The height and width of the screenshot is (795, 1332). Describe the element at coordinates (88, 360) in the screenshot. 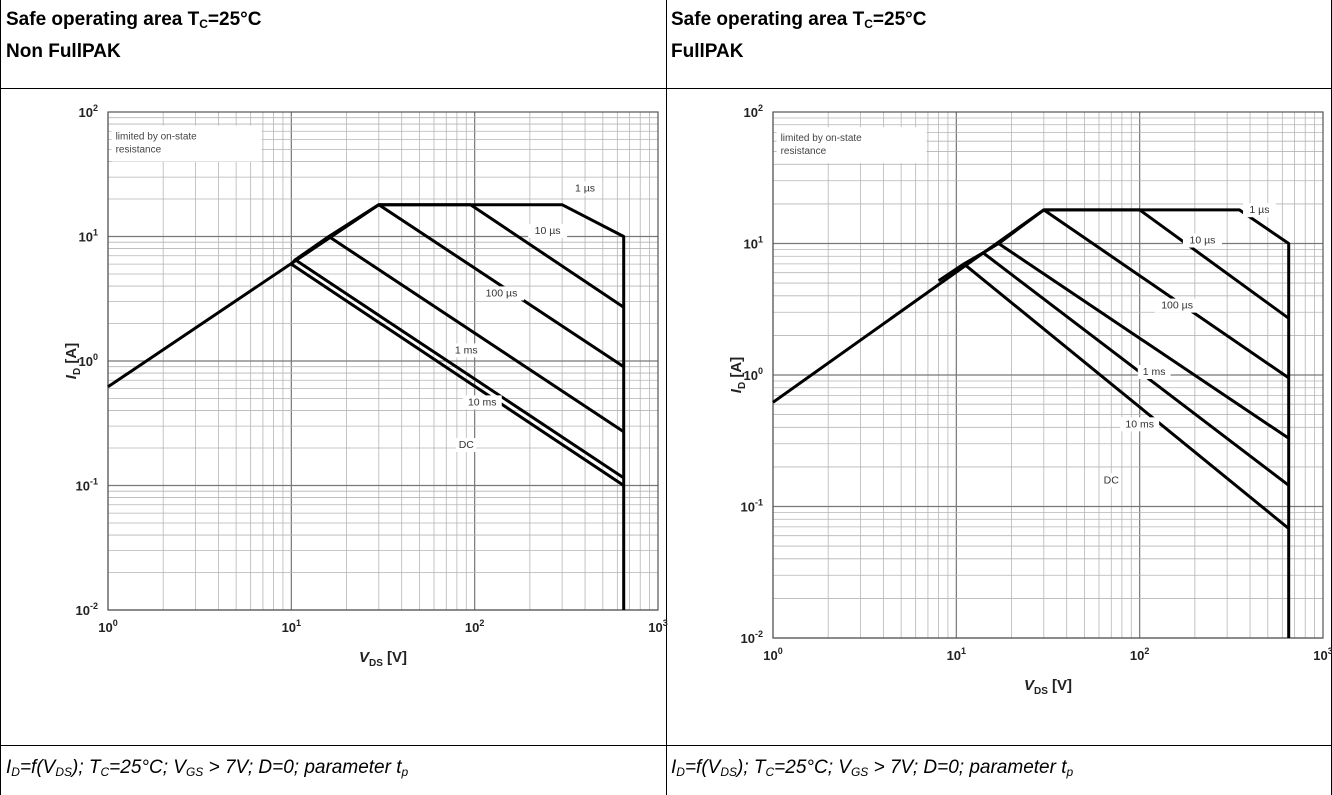

I see `y-tick-label-2: 10⁰` at that location.